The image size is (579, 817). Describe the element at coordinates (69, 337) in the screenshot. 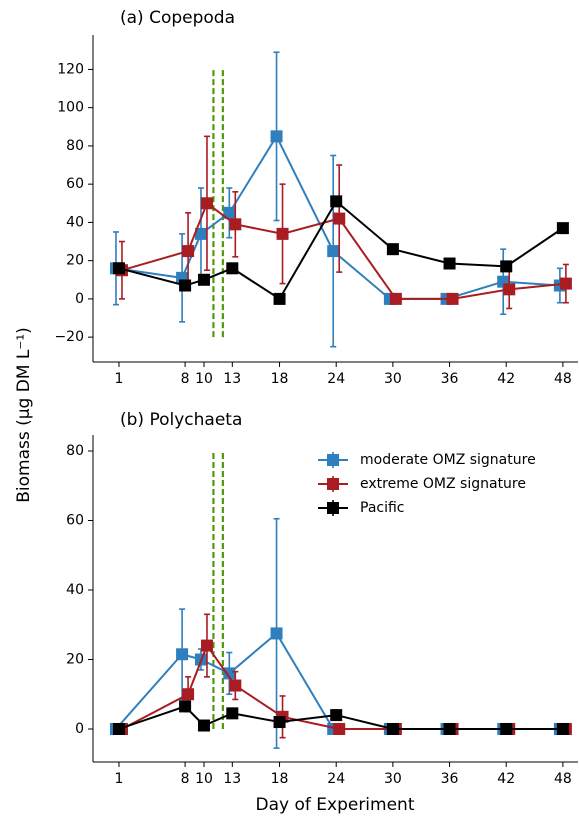

I see `y-tick-label: −20` at that location.